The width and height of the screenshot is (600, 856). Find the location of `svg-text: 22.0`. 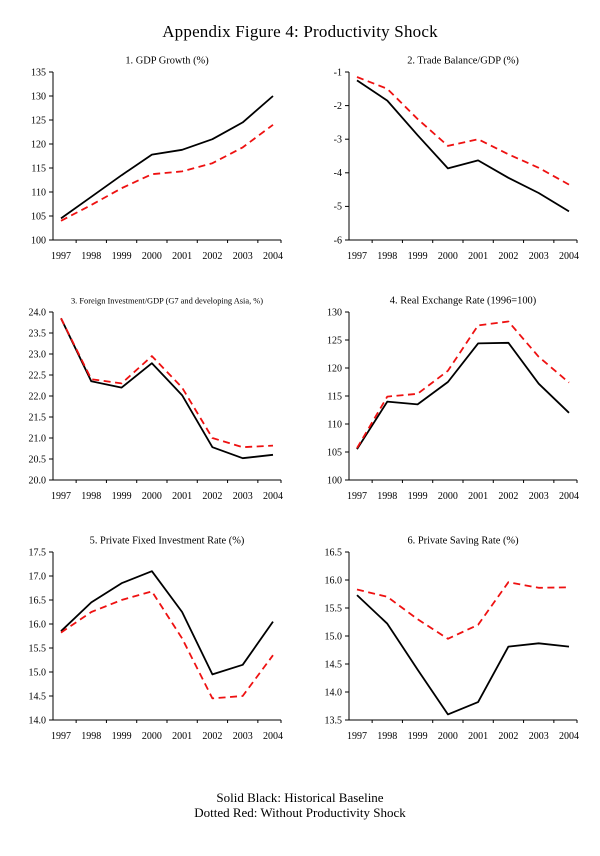

svg-text: 22.0 is located at coordinates (38, 396).